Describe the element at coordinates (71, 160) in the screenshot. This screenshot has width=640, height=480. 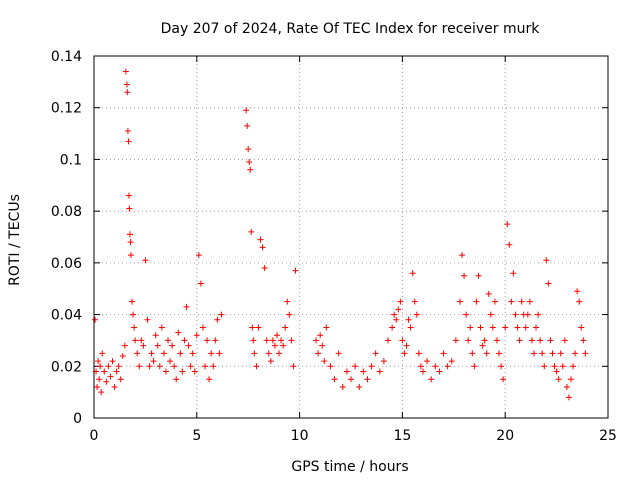
I see `y-tick-label: 0.1` at that location.